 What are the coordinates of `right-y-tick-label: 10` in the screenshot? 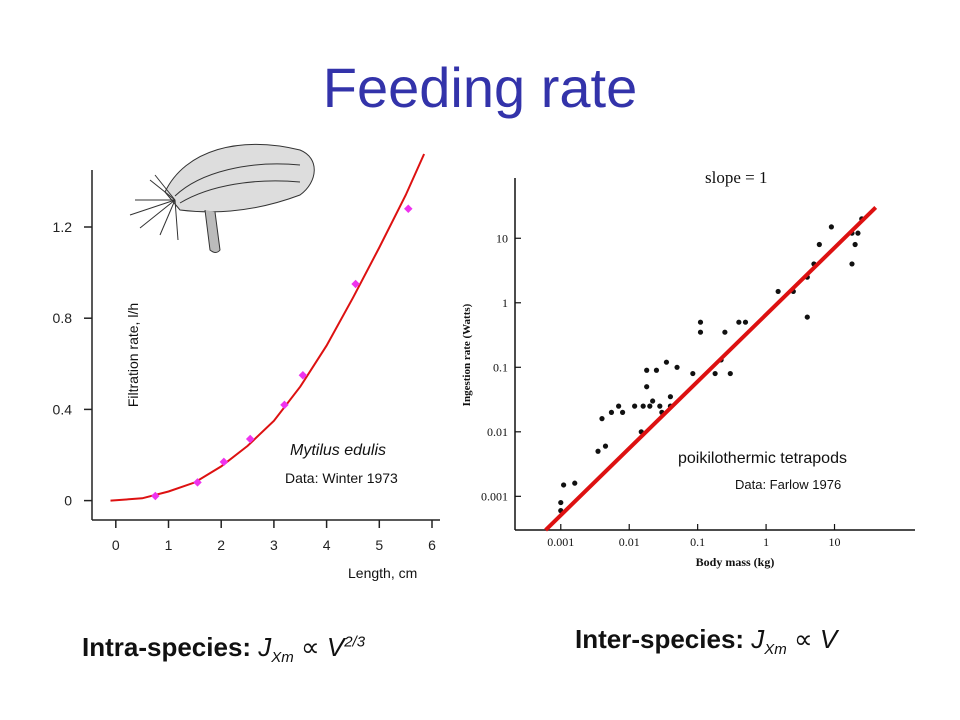 It's located at (502, 238).